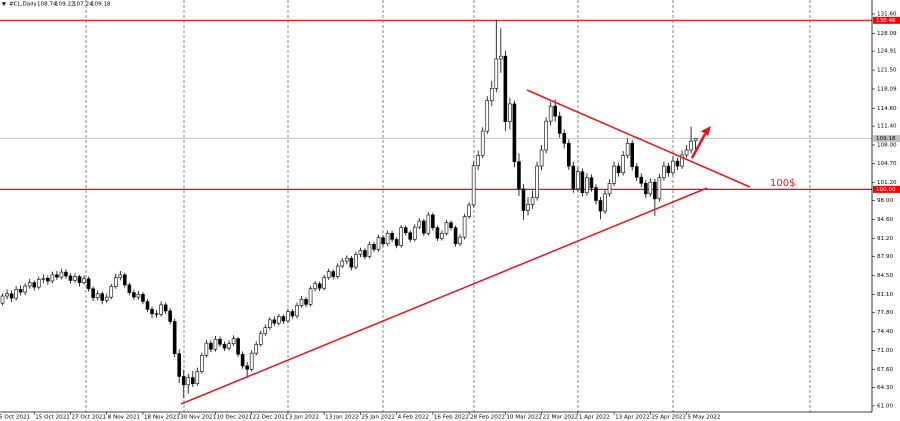 The image size is (900, 421). I want to click on y-tick-label: 91.20, so click(885, 239).